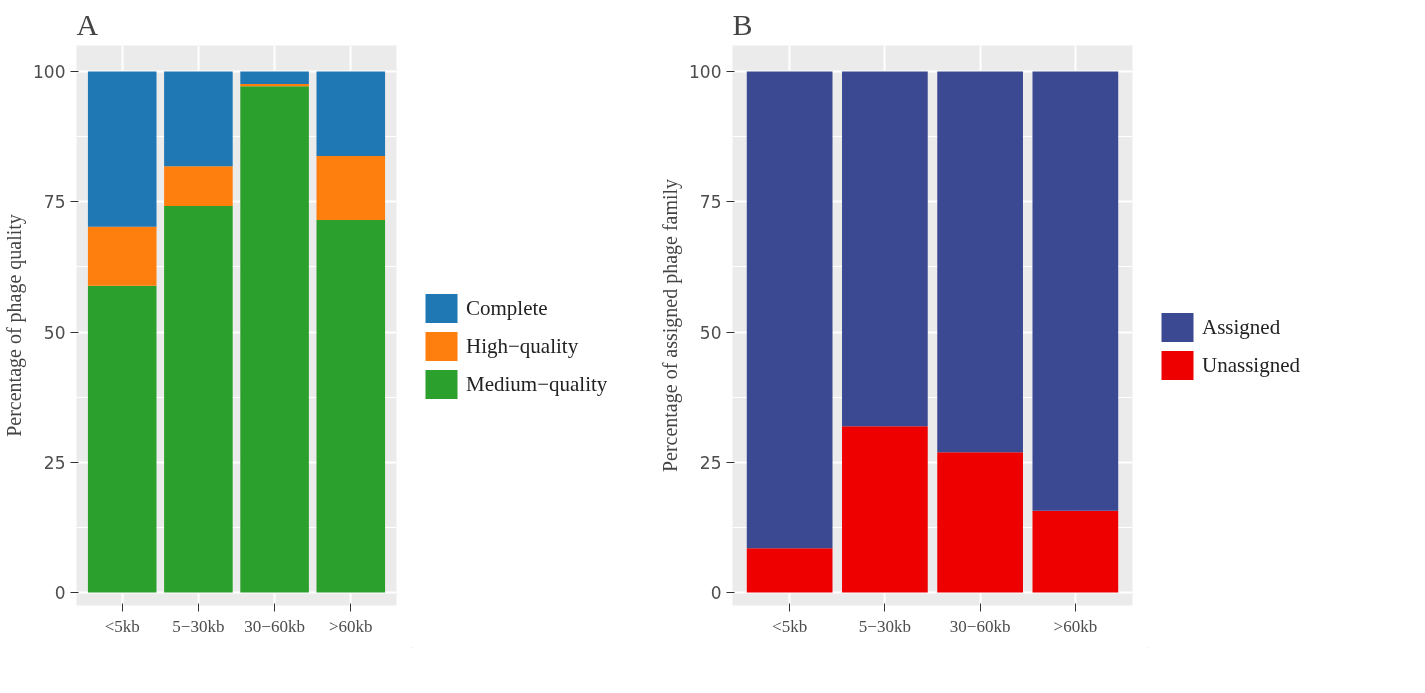  What do you see at coordinates (522, 346) in the screenshot?
I see `legend-label: High−quality` at bounding box center [522, 346].